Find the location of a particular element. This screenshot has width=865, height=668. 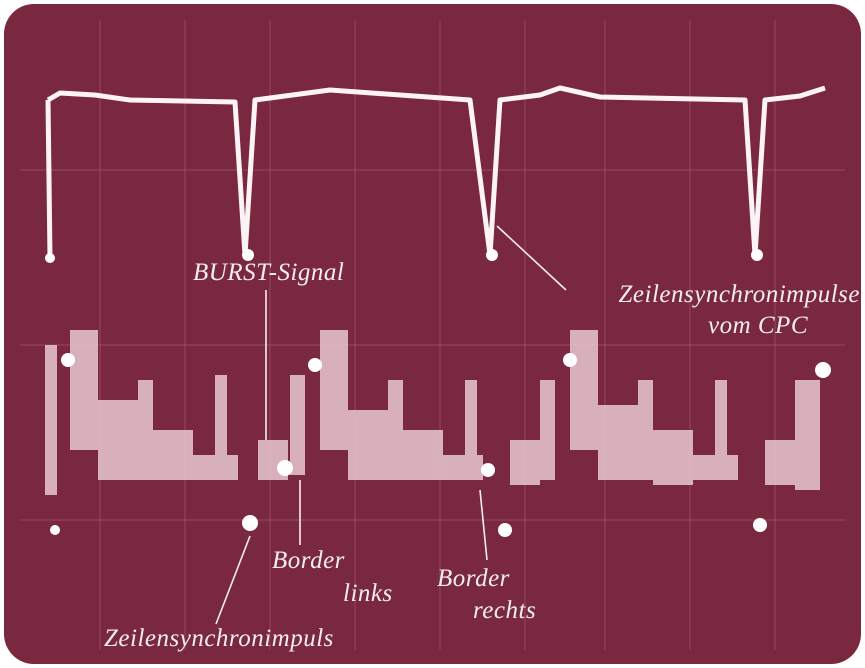

label-sync-pulse: Zeilensynchronimpuls is located at coordinates (219, 638).